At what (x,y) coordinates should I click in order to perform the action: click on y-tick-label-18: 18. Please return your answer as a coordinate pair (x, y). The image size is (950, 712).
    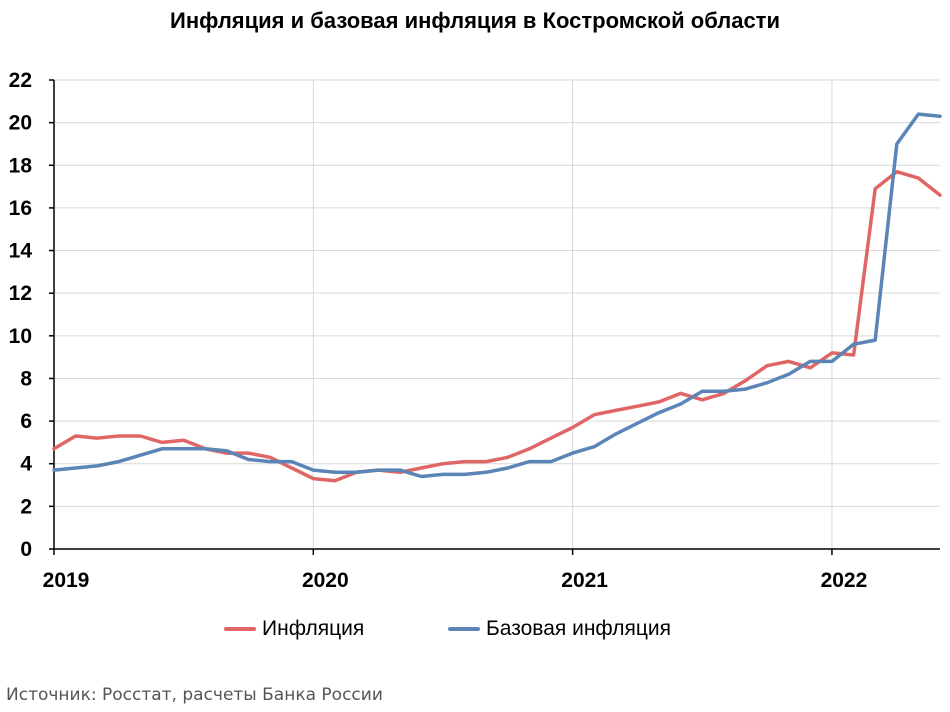
    Looking at the image, I should click on (21, 165).